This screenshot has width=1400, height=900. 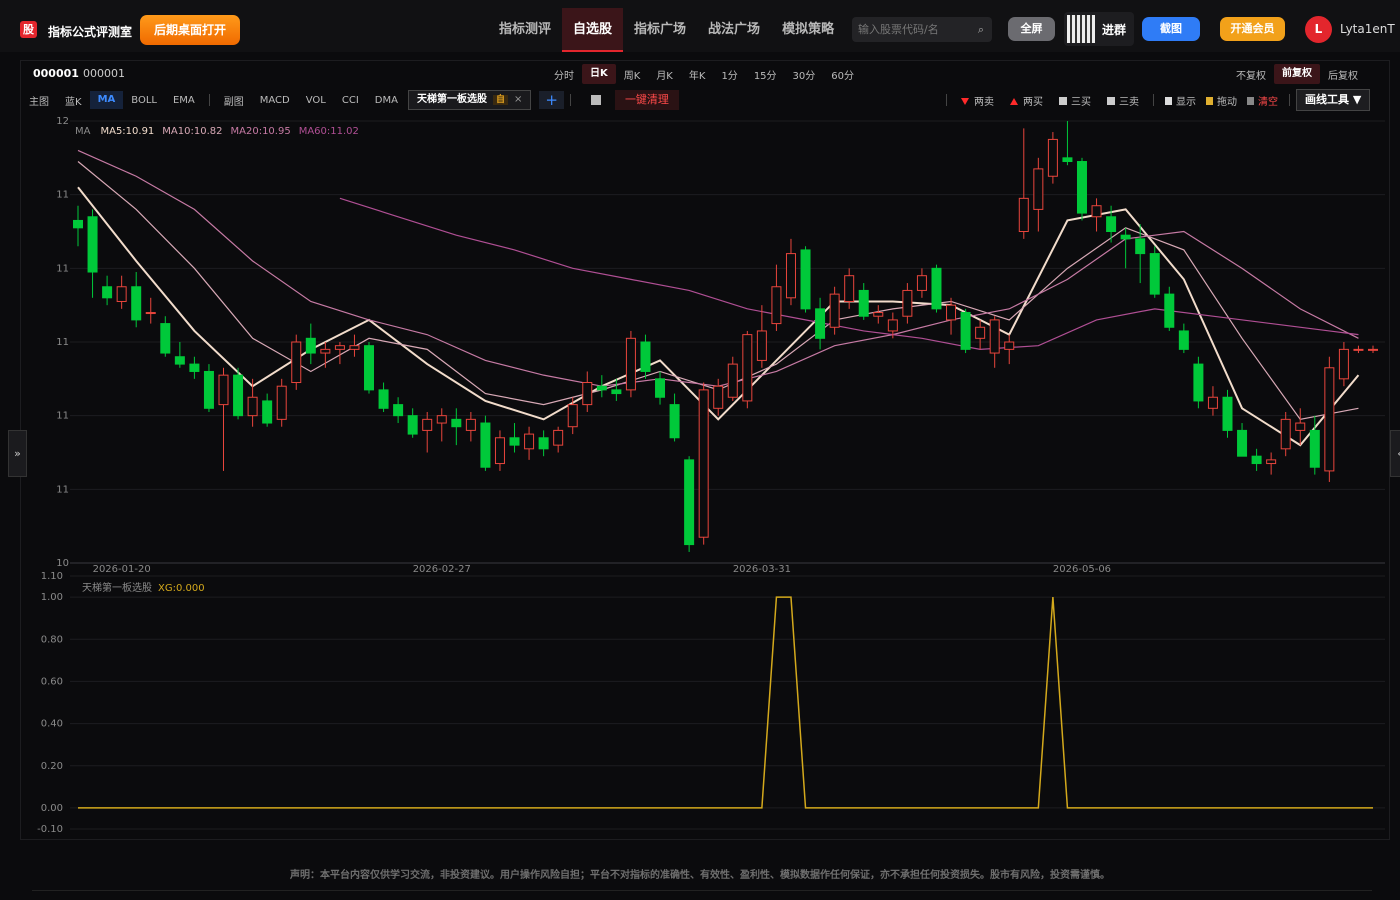 What do you see at coordinates (729, 76) in the screenshot?
I see `period-tab: 1分` at bounding box center [729, 76].